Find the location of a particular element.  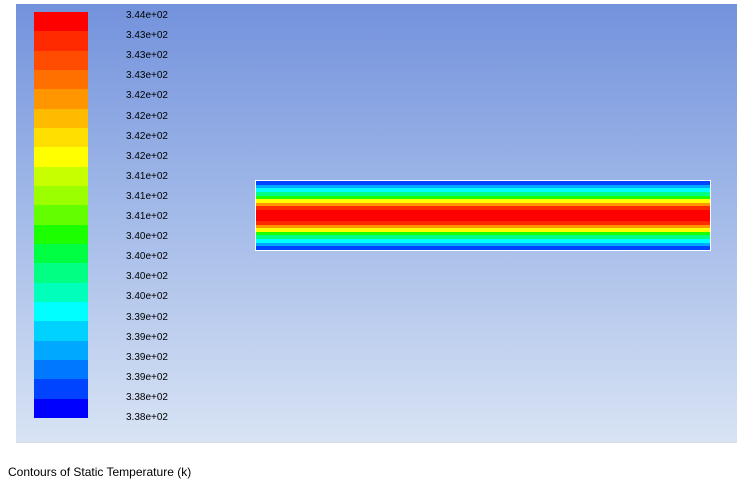

caption-divider is located at coordinates (376, 442).